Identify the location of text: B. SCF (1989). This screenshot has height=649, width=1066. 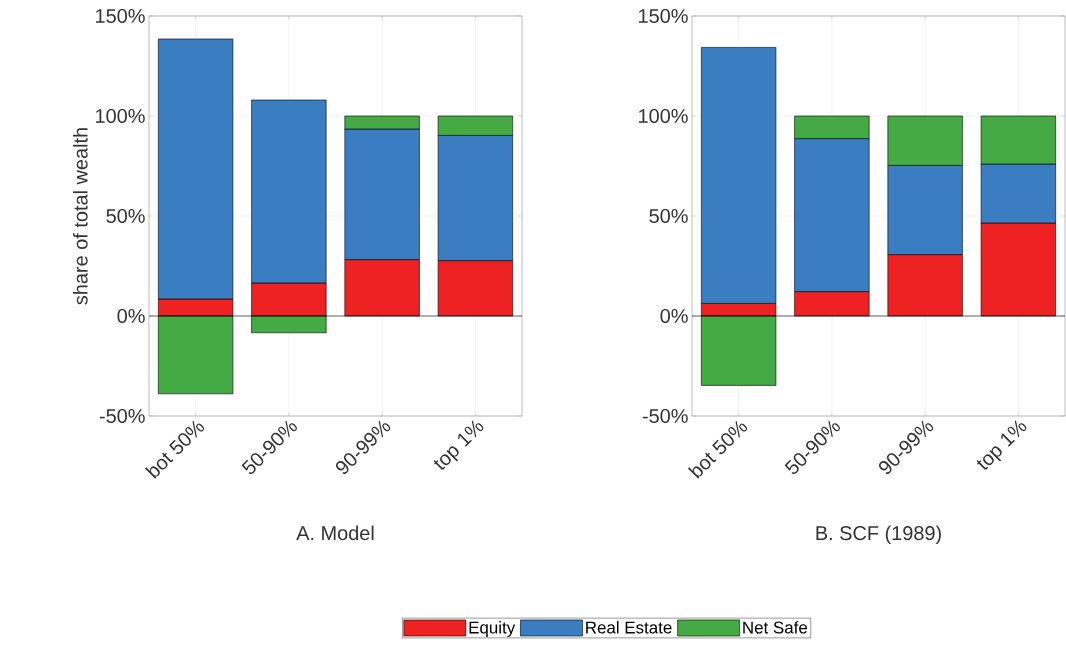
(878, 535).